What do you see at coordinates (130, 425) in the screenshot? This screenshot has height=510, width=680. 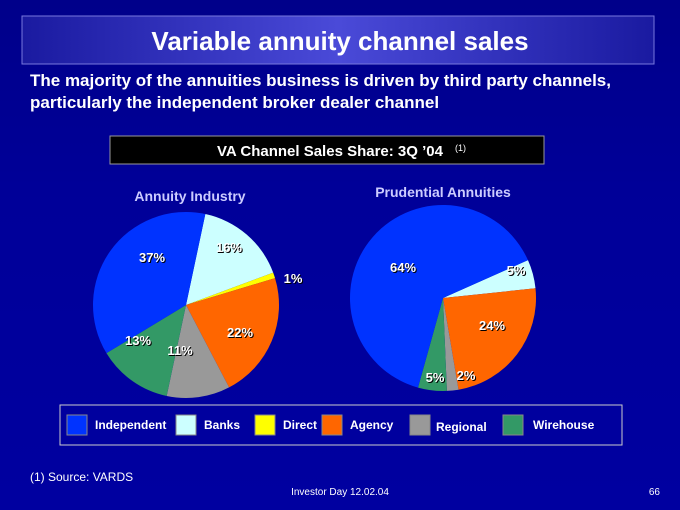 I see `legend-label: Independent` at bounding box center [130, 425].